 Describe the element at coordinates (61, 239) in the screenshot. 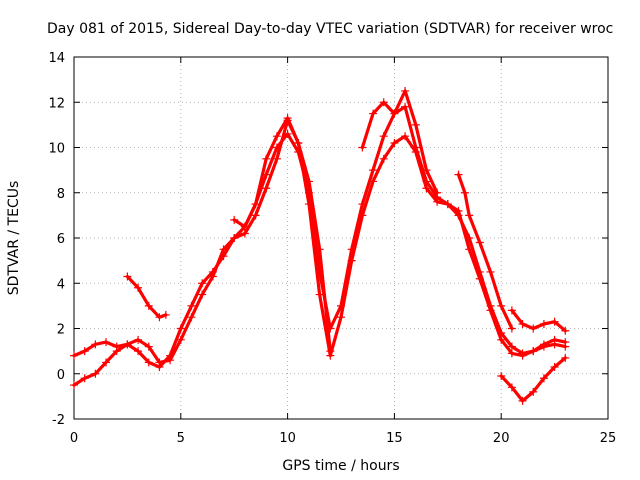

I see `y-tick-label: 6` at that location.